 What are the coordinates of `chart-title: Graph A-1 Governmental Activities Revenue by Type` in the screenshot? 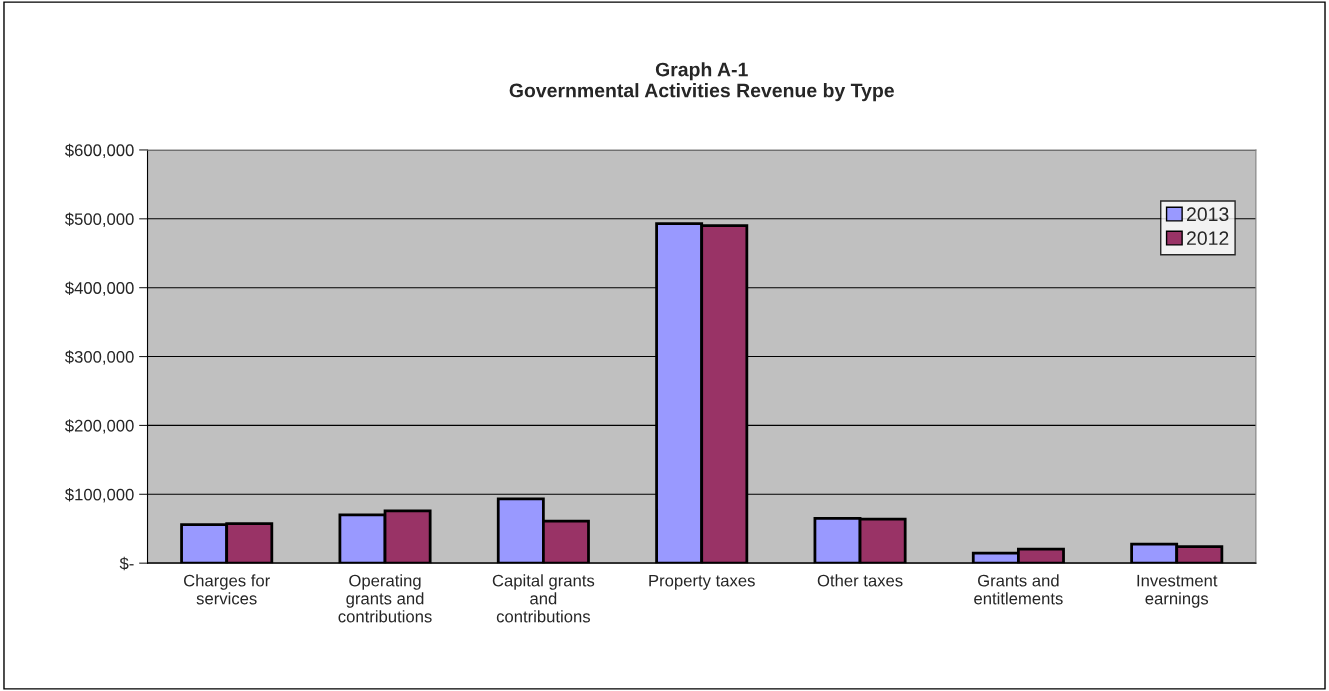 It's located at (701, 82).